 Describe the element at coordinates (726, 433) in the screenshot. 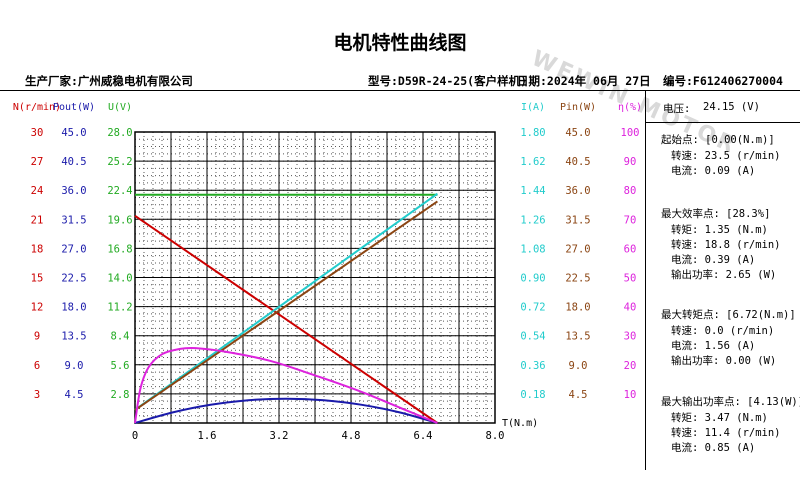

I see `max-output-speed: 转速: 11.4 (r/min)` at that location.